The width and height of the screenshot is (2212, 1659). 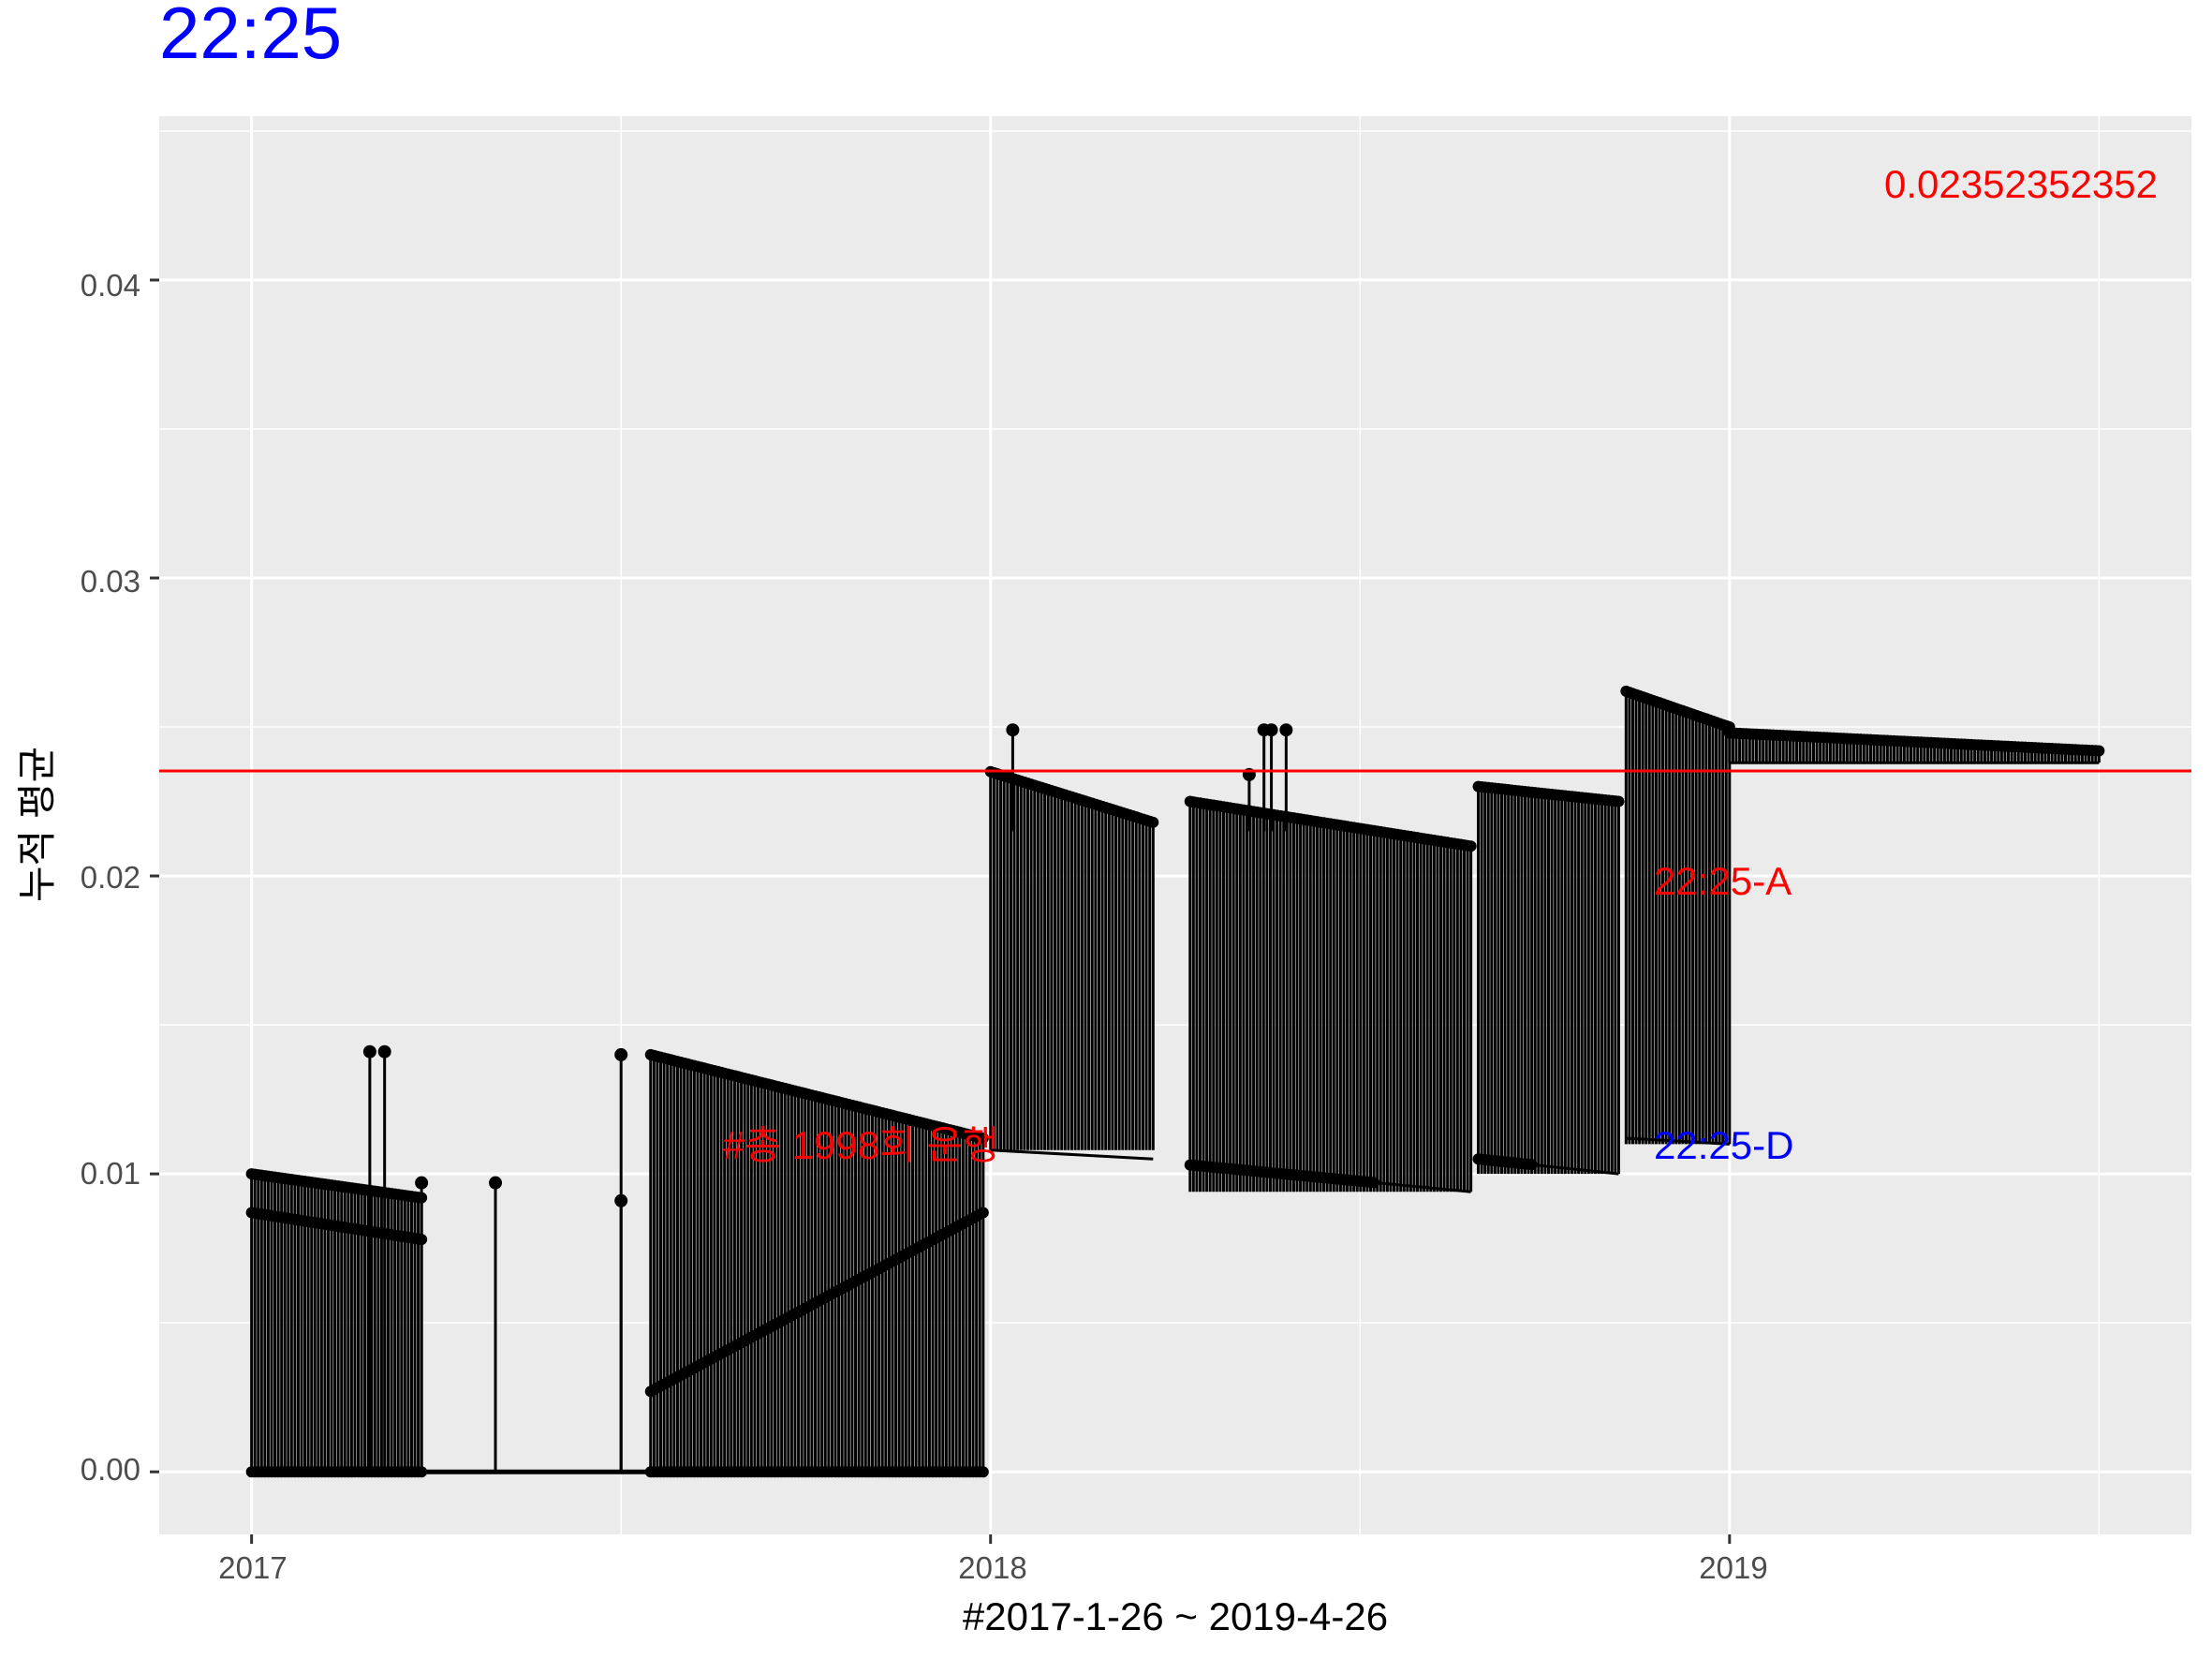 What do you see at coordinates (111, 1173) in the screenshot?
I see `y-tick-label: 0.01` at bounding box center [111, 1173].